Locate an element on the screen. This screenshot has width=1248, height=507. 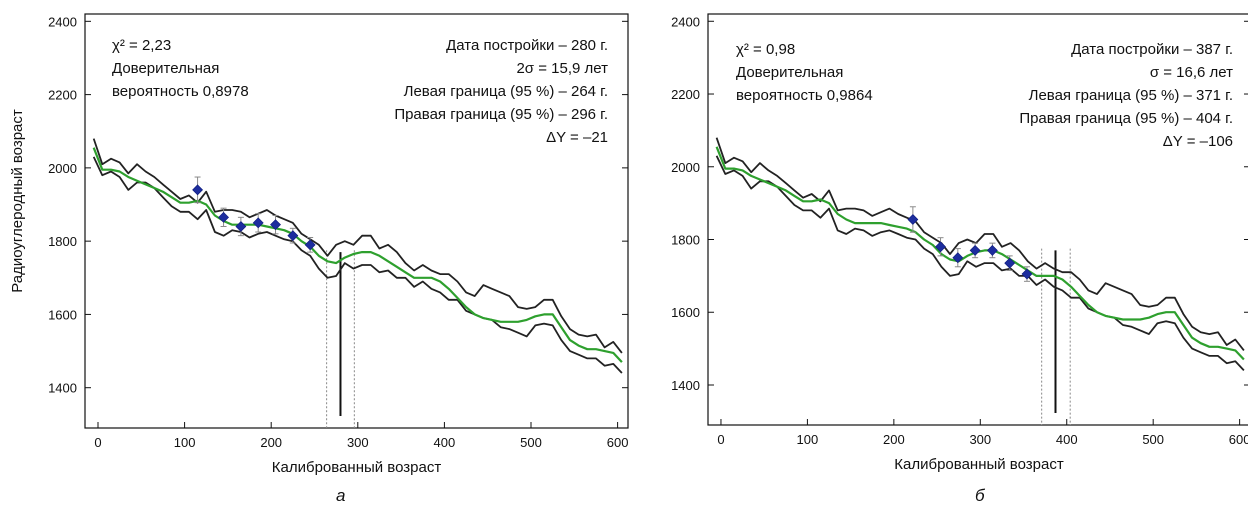
annotation-right: 2σ = 15,9 лет is located at coordinates (562, 68).